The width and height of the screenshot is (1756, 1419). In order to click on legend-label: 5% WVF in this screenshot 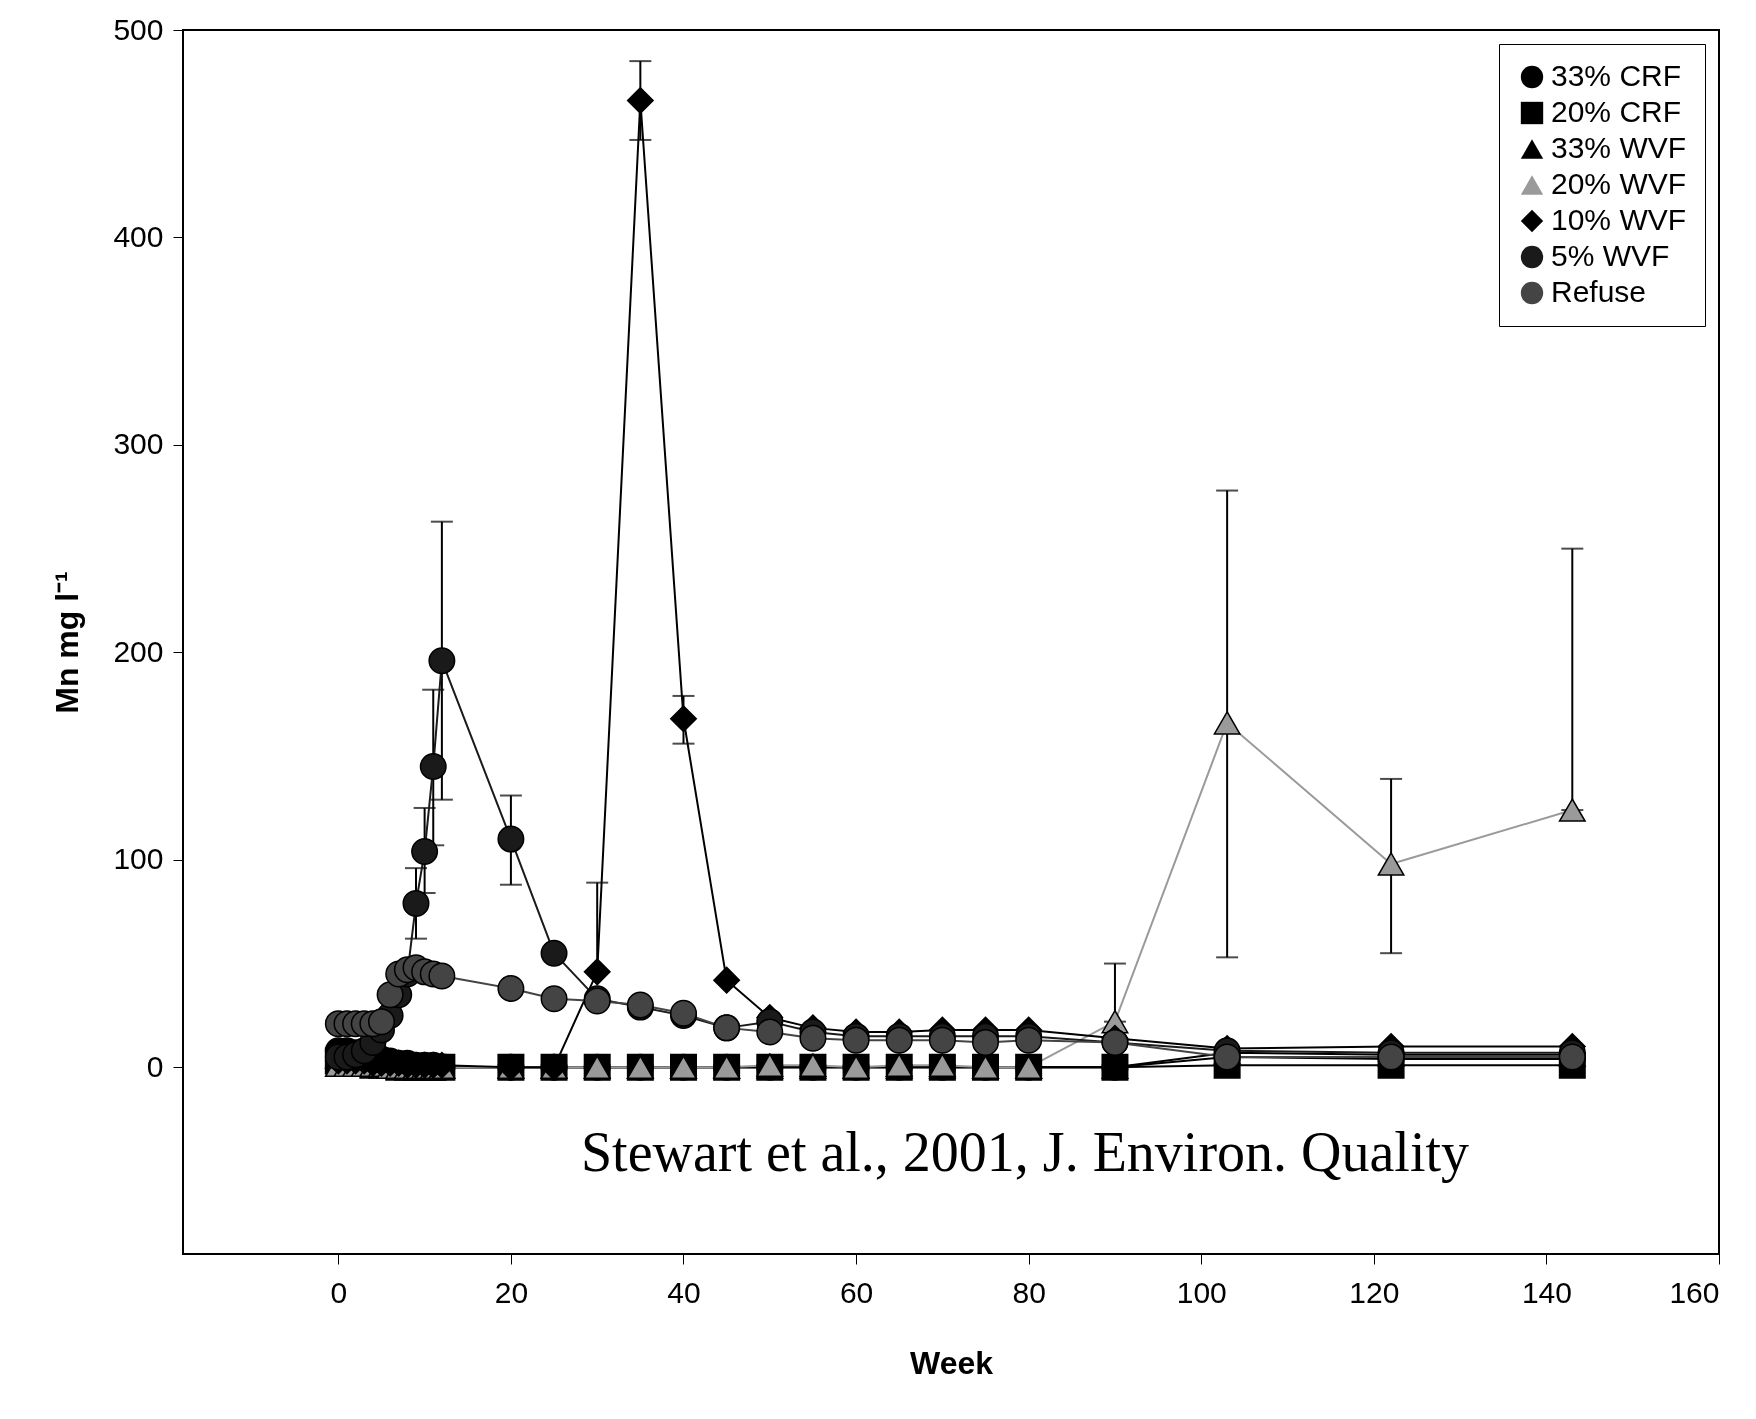, I will do `click(1610, 255)`.